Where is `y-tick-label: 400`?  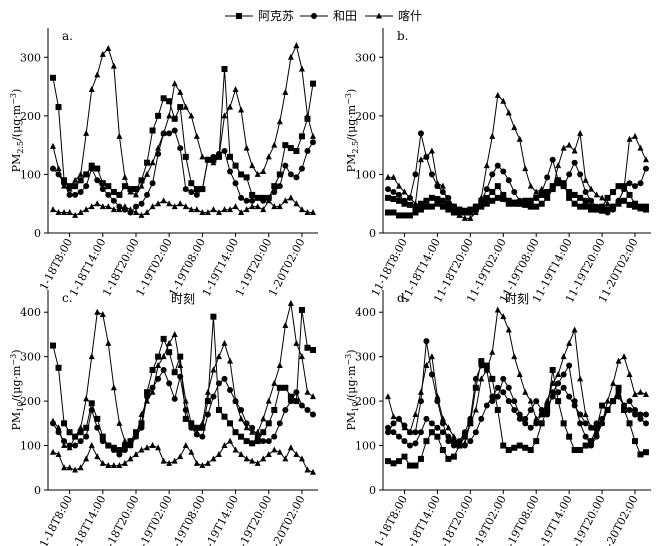 y-tick-label: 400 is located at coordinates (365, 312).